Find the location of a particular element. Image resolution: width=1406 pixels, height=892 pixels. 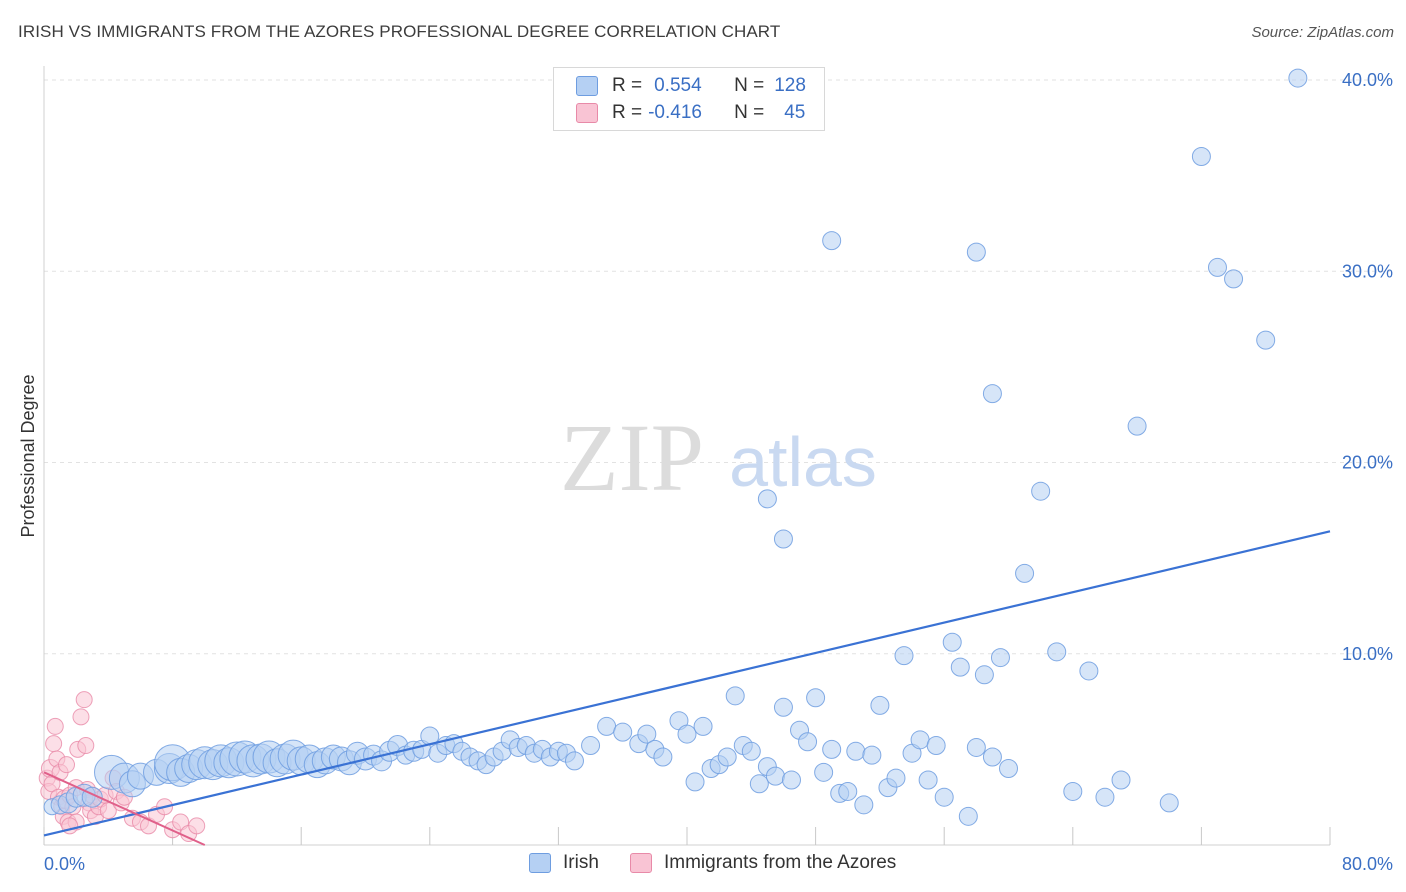

y-tick-label: 10.0% is located at coordinates (1367, 654).